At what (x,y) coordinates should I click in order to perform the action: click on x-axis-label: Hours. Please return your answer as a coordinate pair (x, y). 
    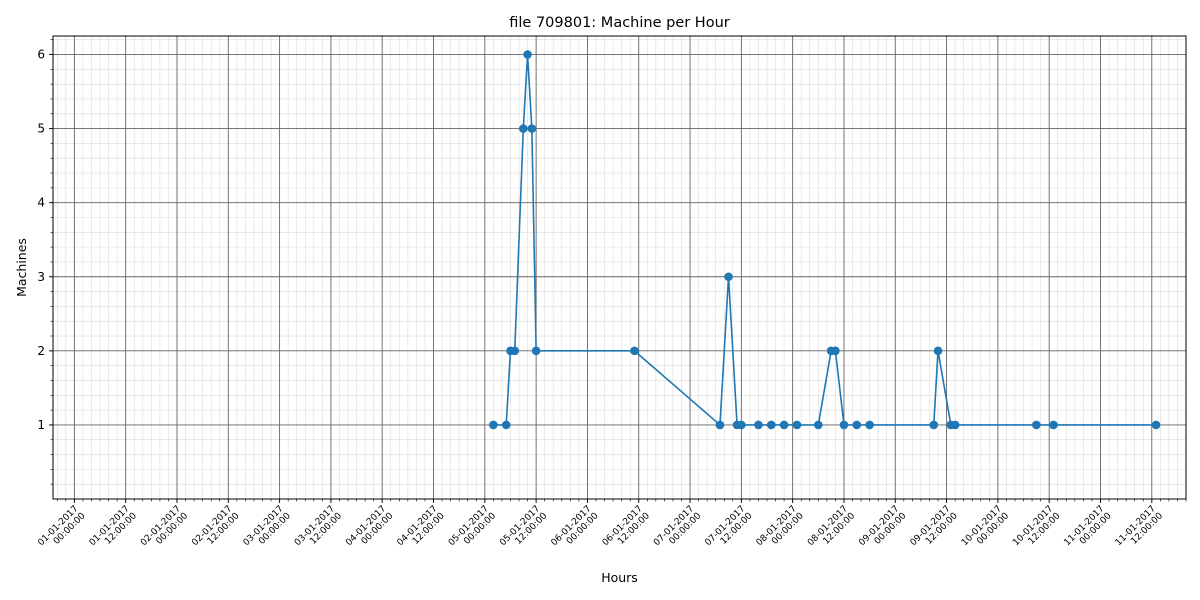
    Looking at the image, I should click on (619, 577).